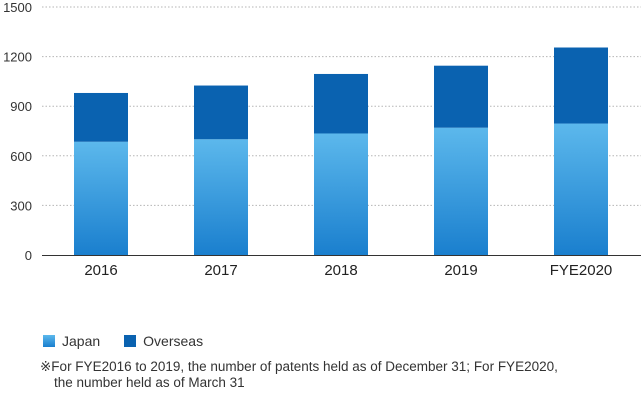 The image size is (641, 404). Describe the element at coordinates (581, 85) in the screenshot. I see `bar-overseas-fye2020` at that location.